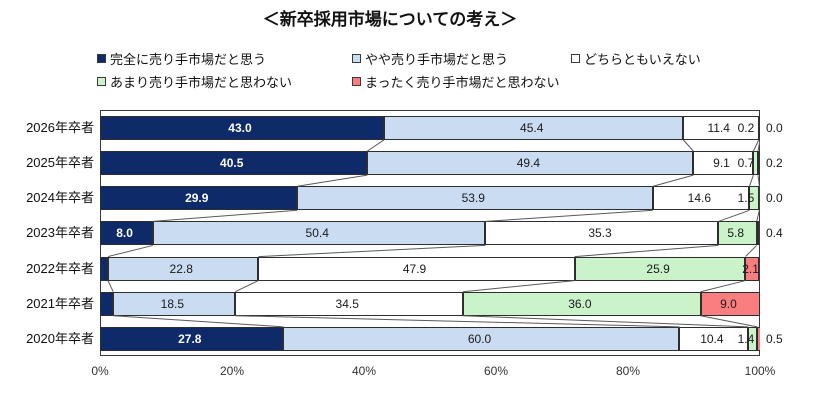 This screenshot has height=402, width=831. I want to click on x-axis-tick-label-20: 20%, so click(232, 371).